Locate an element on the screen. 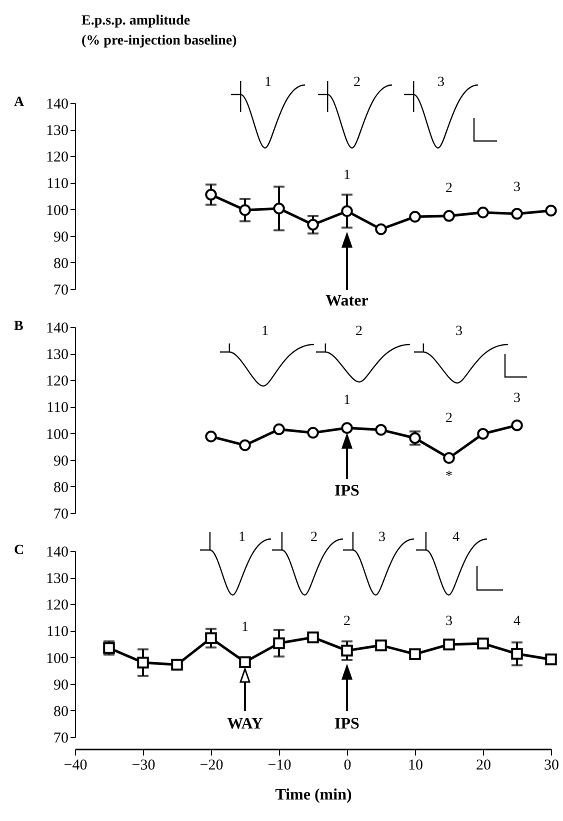 The width and height of the screenshot is (563, 821). annotation: * is located at coordinates (449, 476).